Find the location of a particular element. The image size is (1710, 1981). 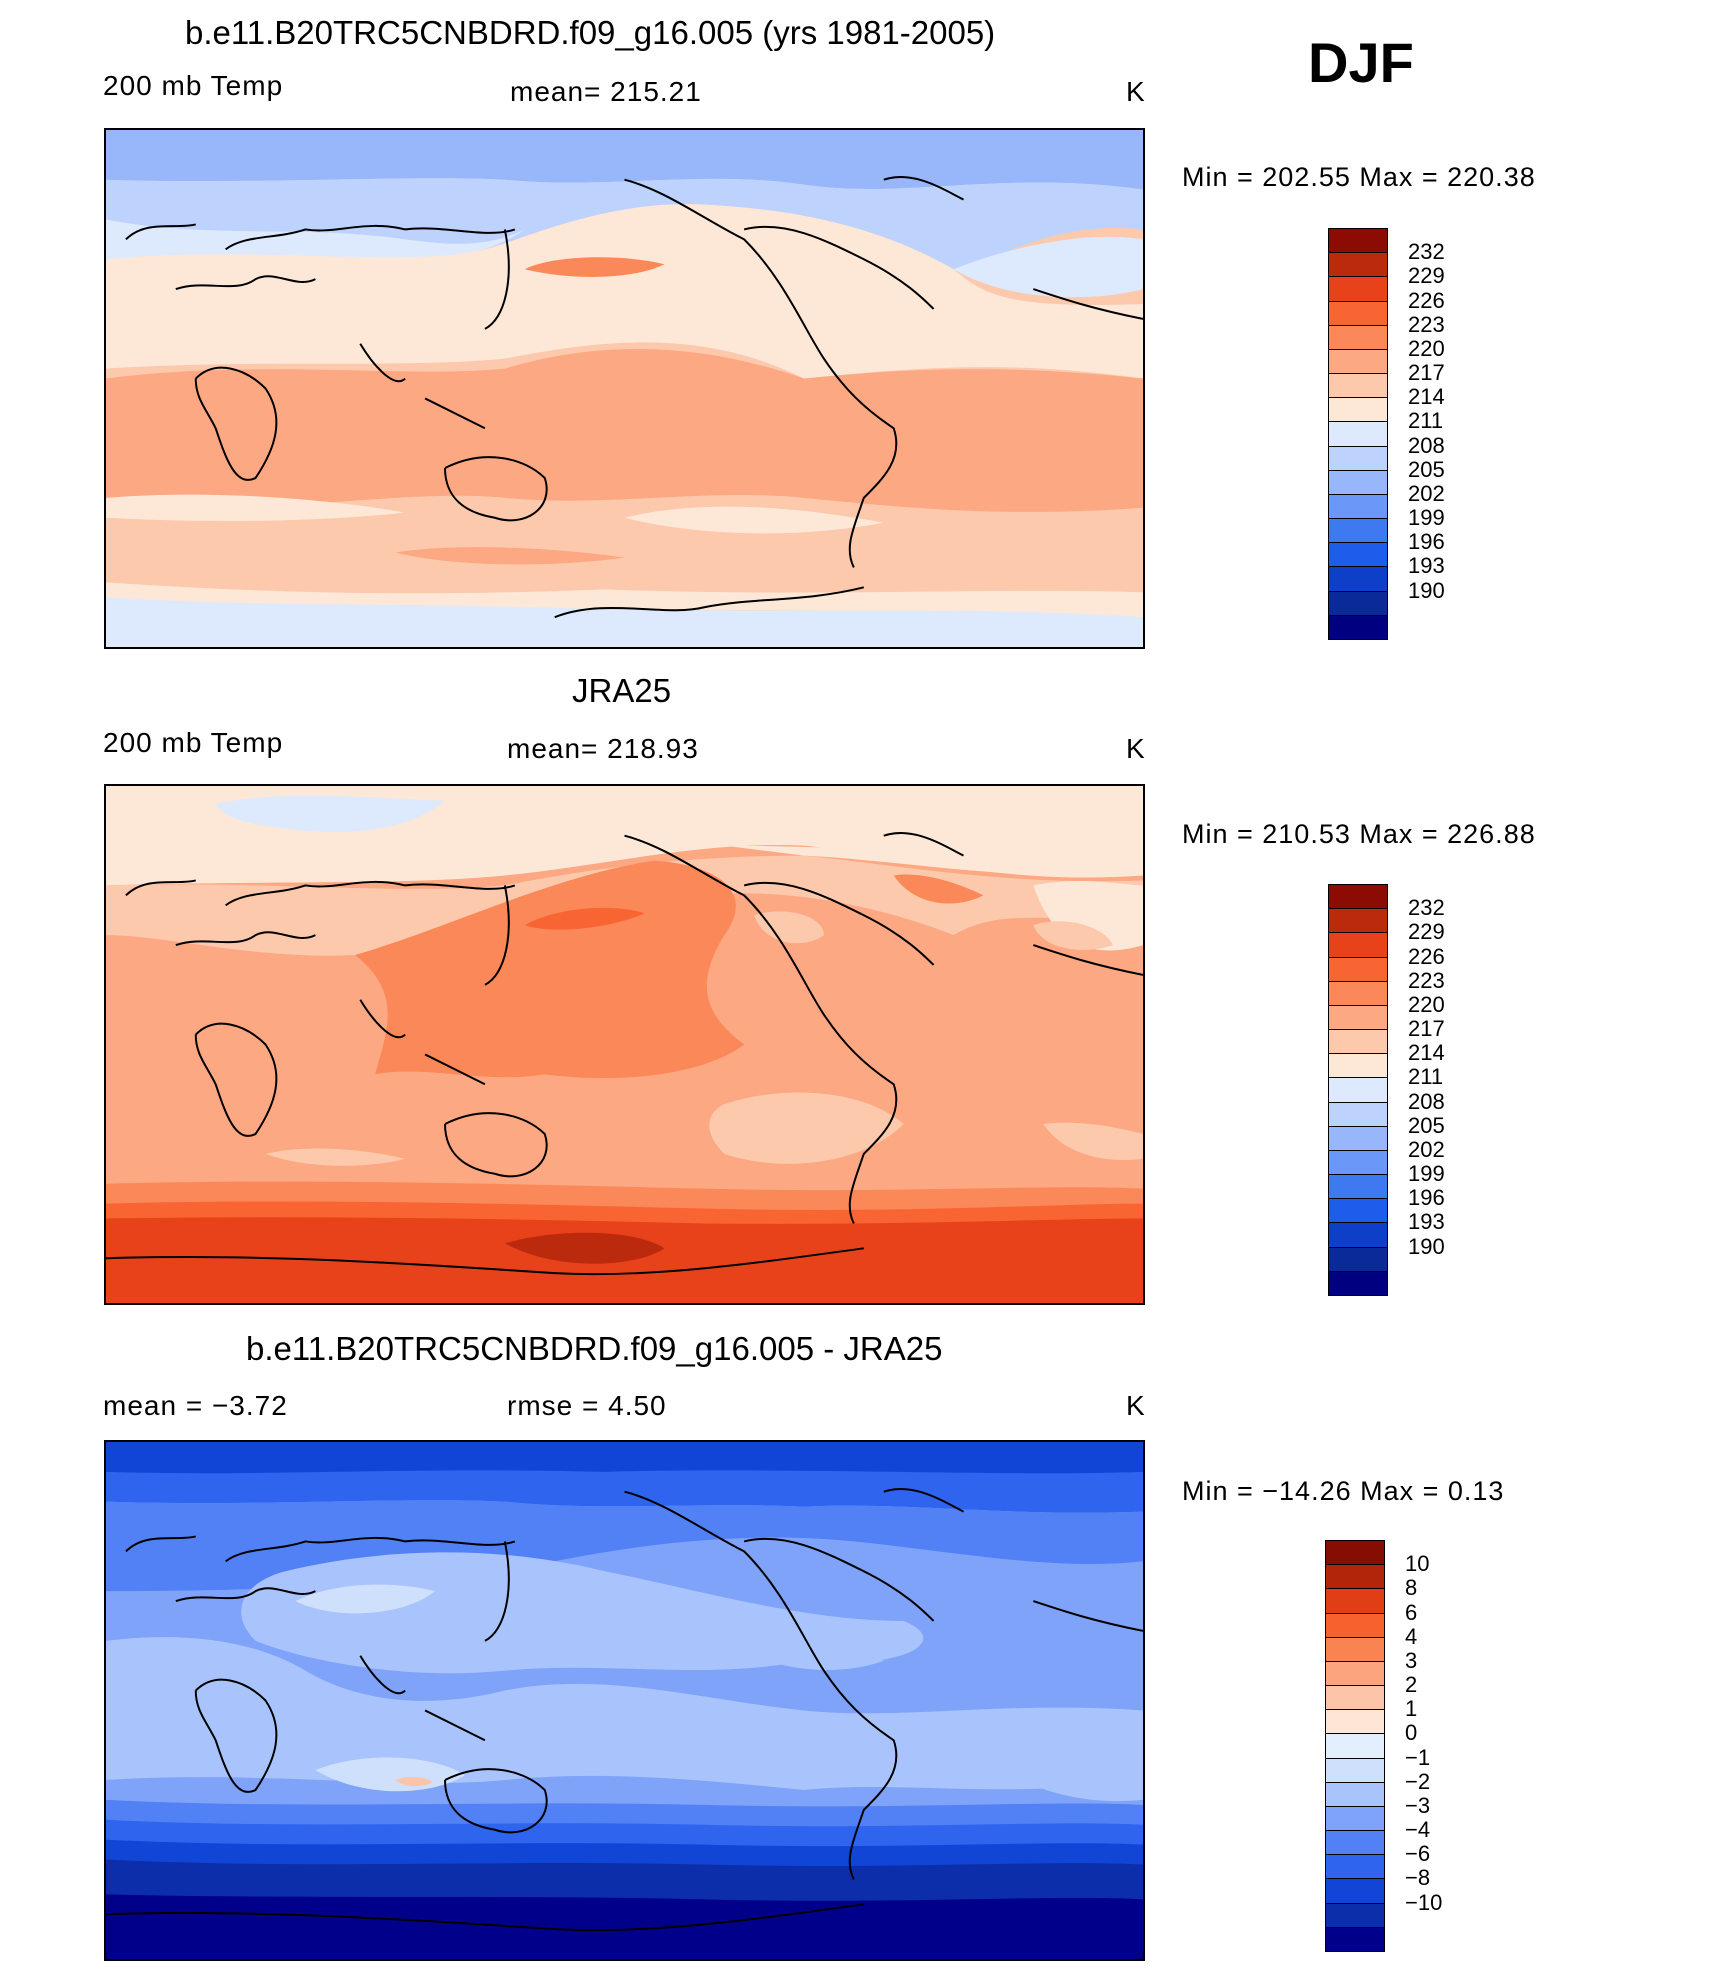

units-label-diff: K is located at coordinates (1136, 1405).